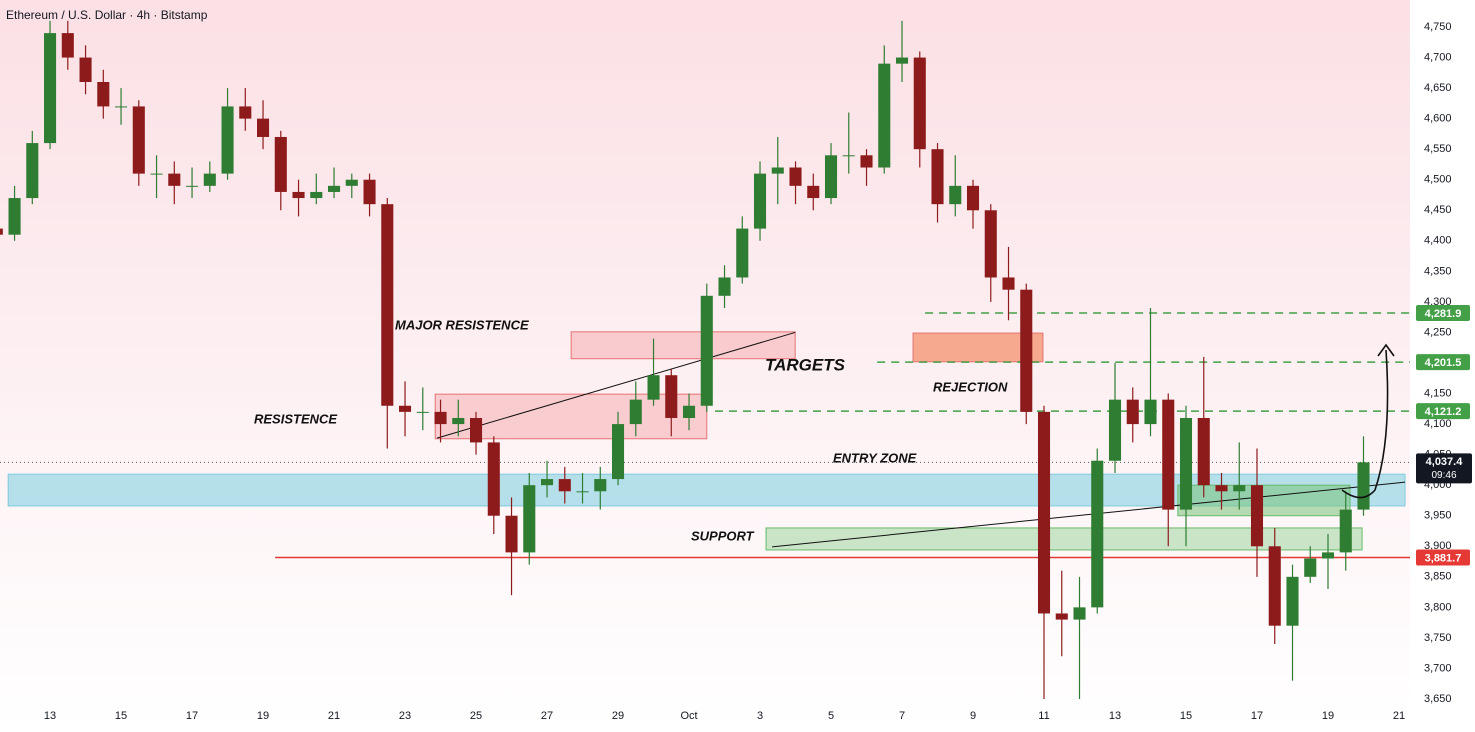  What do you see at coordinates (1438, 302) in the screenshot?
I see `y-tick-label: 4,300` at bounding box center [1438, 302].